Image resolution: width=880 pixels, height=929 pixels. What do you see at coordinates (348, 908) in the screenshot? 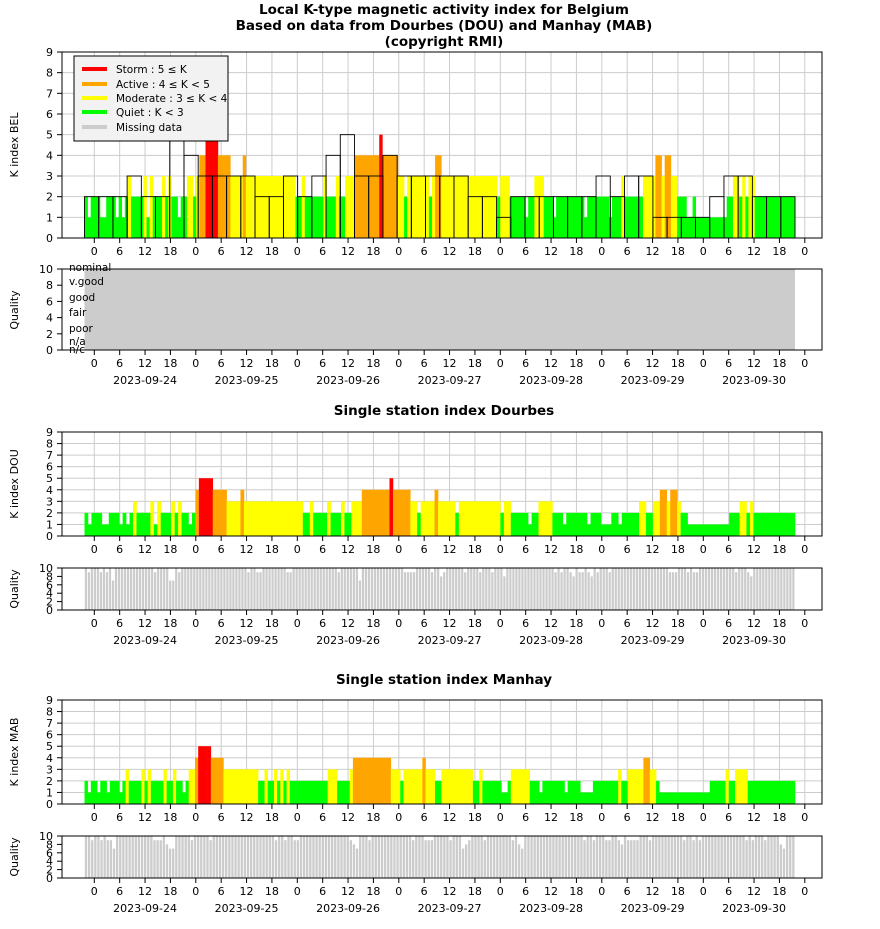
I see `mab-quality-date-label: 2023-09-26` at bounding box center [348, 908].